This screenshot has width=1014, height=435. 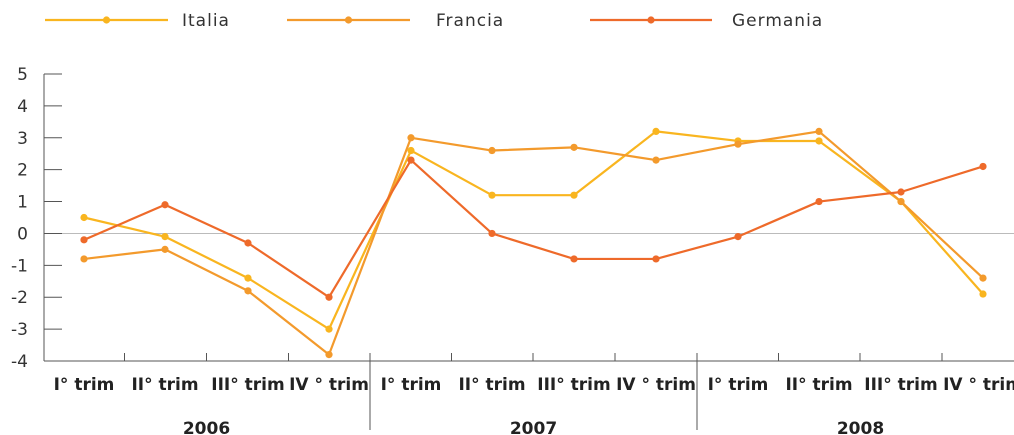 I want to click on legend-item-italia: Italia, so click(x=137, y=21).